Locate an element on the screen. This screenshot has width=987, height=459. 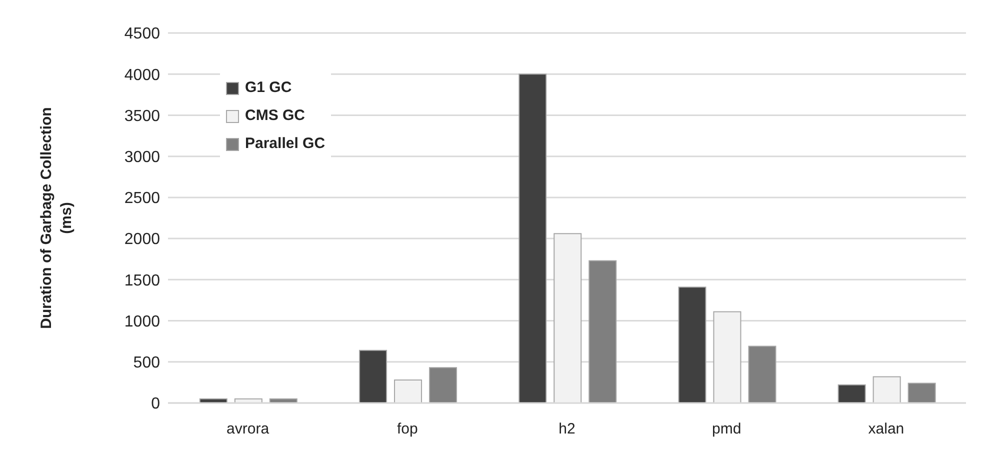
x-tick-label: avrora is located at coordinates (248, 429).